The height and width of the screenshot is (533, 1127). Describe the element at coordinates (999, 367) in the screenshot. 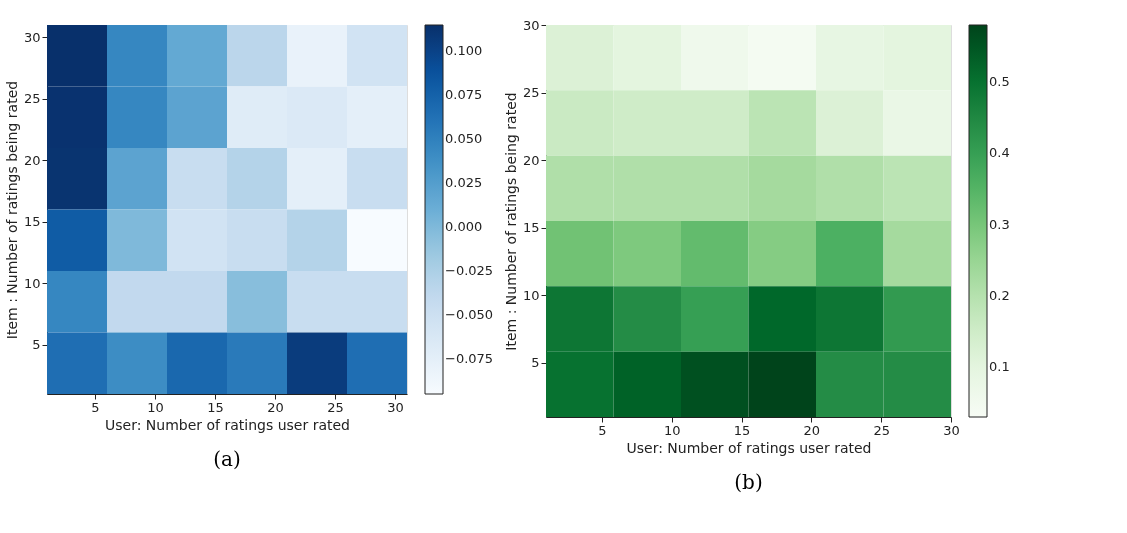

I see `color-bar-label: 0.1` at that location.